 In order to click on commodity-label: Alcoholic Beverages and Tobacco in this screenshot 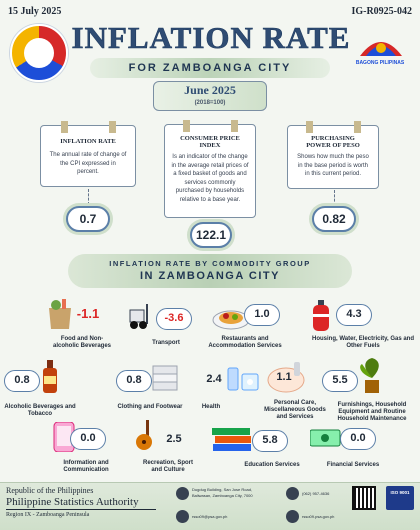, I will do `click(40, 410)`.